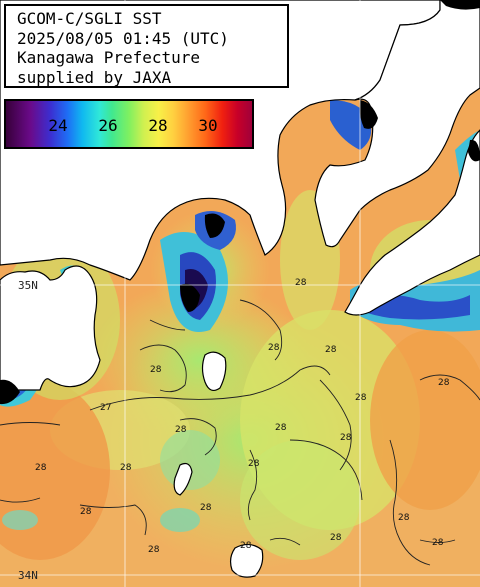 The height and width of the screenshot is (587, 480). Describe the element at coordinates (108, 125) in the screenshot. I see `legend-label: 26` at that location.